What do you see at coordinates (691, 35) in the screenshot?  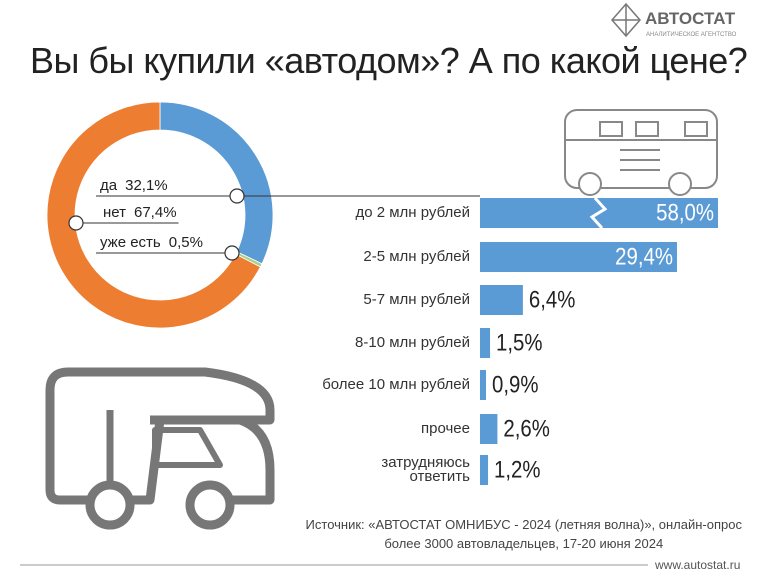 I see `logo-subtitle: АНАЛИТИЧЕСКОЕ АГЕНТСТВО` at bounding box center [691, 35].